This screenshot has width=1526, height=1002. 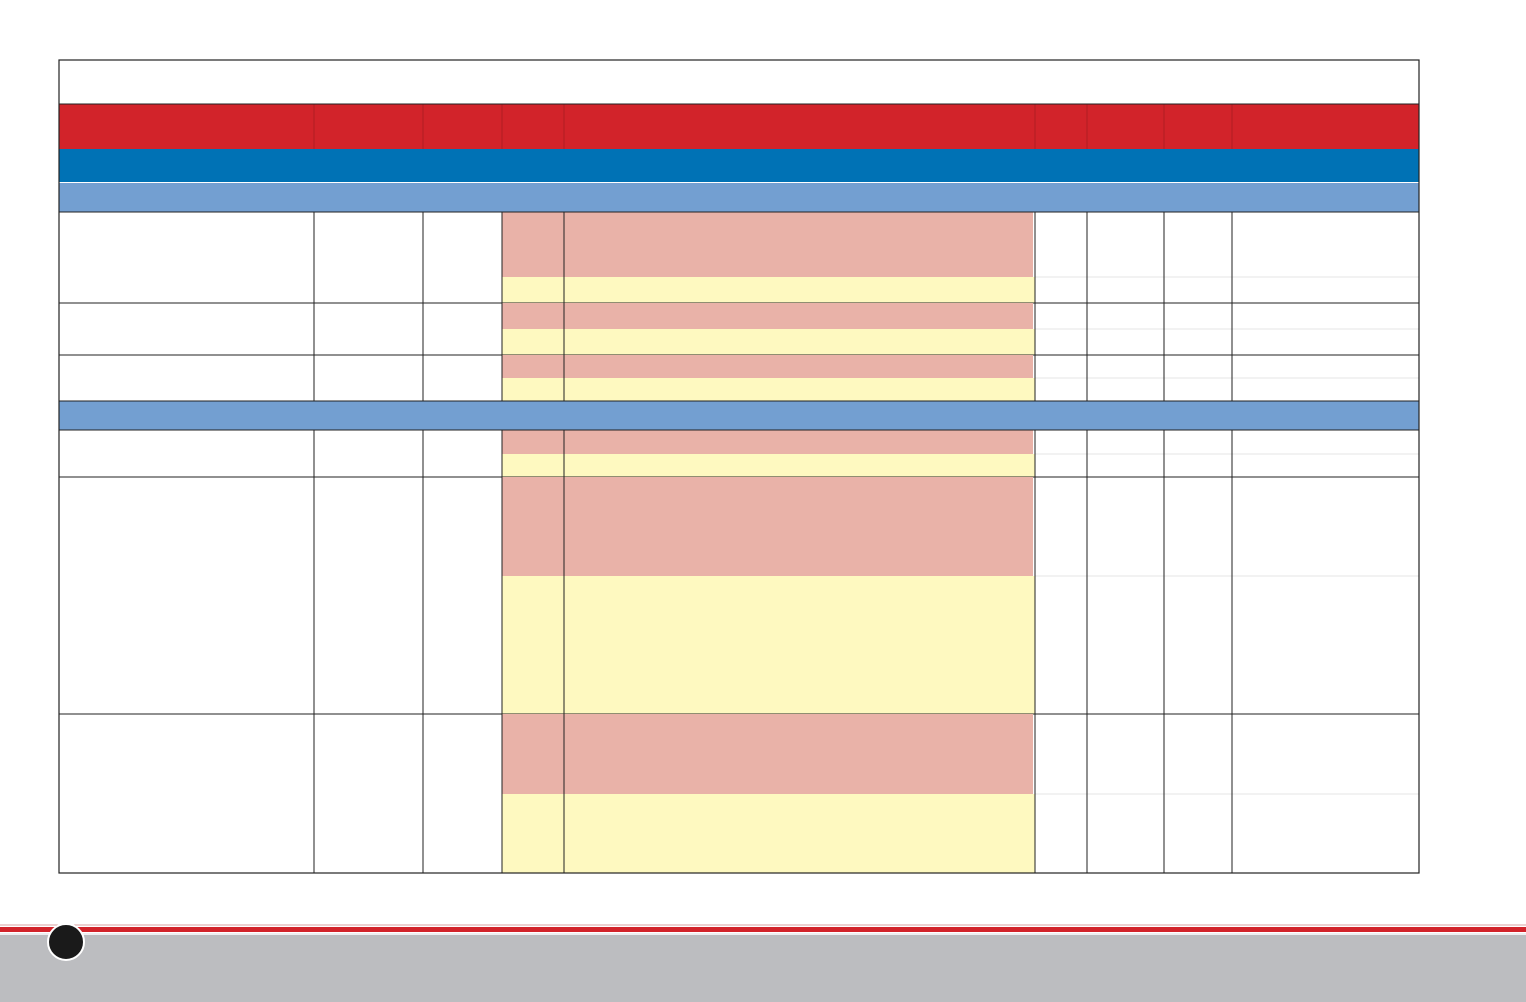 What do you see at coordinates (763, 967) in the screenshot?
I see `footer-band` at bounding box center [763, 967].